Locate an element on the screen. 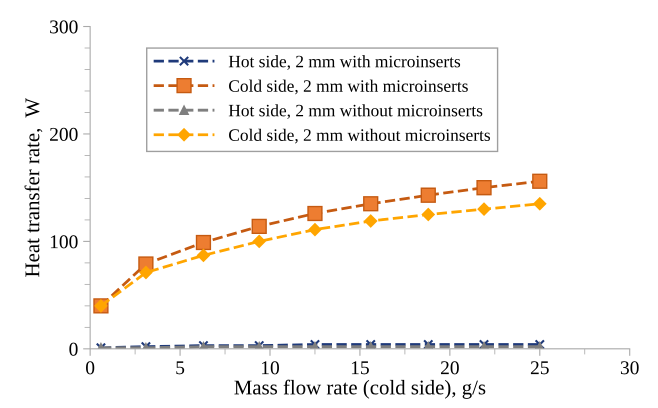 This screenshot has width=658, height=408. legend-label: Hot side, 2 mm with microinserts is located at coordinates (344, 62).